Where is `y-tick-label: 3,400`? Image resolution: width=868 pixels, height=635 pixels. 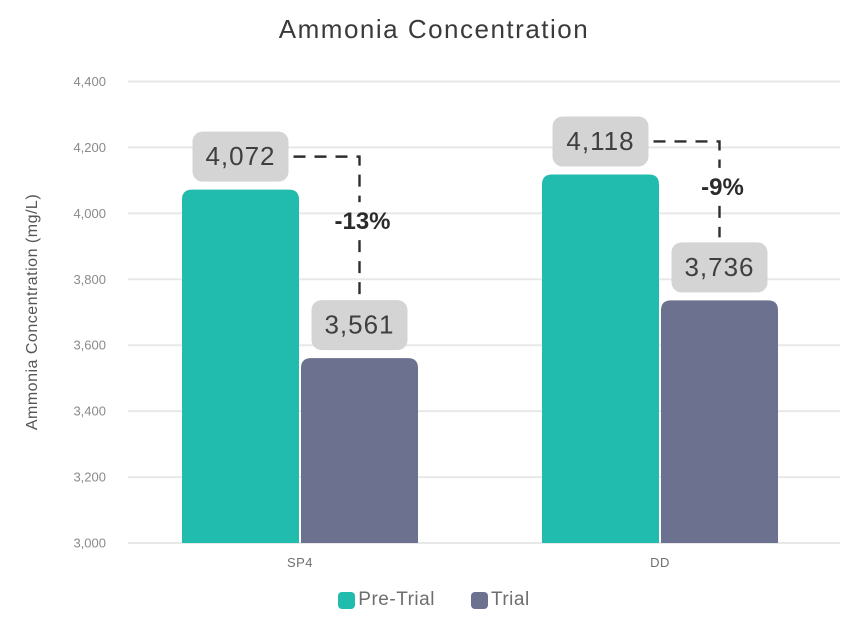 y-tick-label: 3,400 is located at coordinates (89, 411).